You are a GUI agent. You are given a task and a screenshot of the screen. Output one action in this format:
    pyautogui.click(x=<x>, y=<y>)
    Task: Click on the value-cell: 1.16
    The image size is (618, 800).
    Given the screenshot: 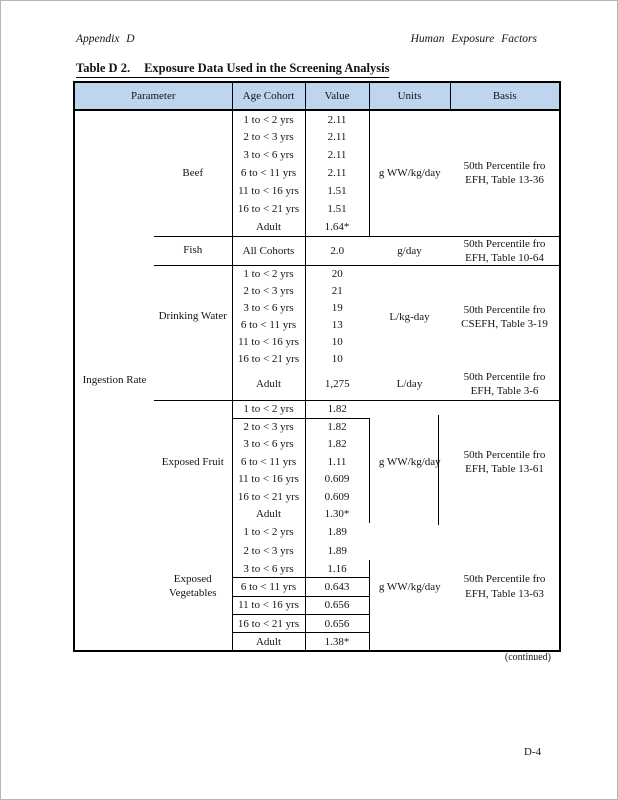 What is the action you would take?
    pyautogui.click(x=337, y=569)
    